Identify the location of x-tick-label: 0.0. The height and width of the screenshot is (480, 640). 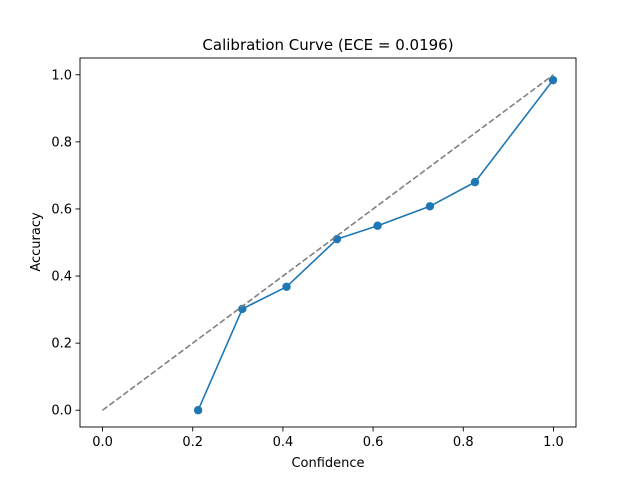
(102, 442).